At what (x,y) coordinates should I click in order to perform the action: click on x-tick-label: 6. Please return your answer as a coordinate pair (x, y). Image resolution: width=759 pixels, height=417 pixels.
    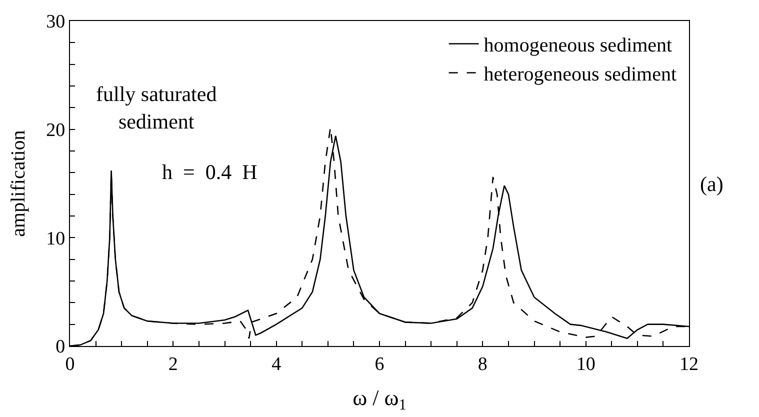
    Looking at the image, I should click on (379, 364).